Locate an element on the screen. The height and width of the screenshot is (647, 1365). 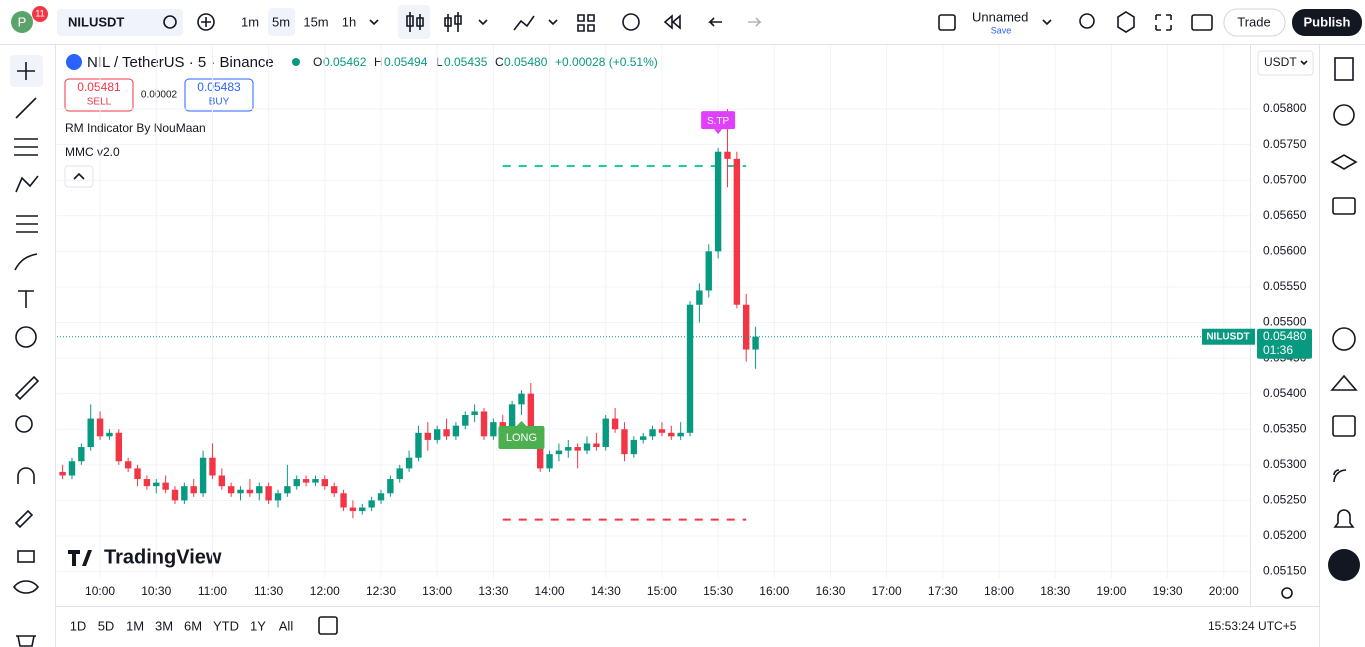
forecast-icon is located at coordinates (27, 224).